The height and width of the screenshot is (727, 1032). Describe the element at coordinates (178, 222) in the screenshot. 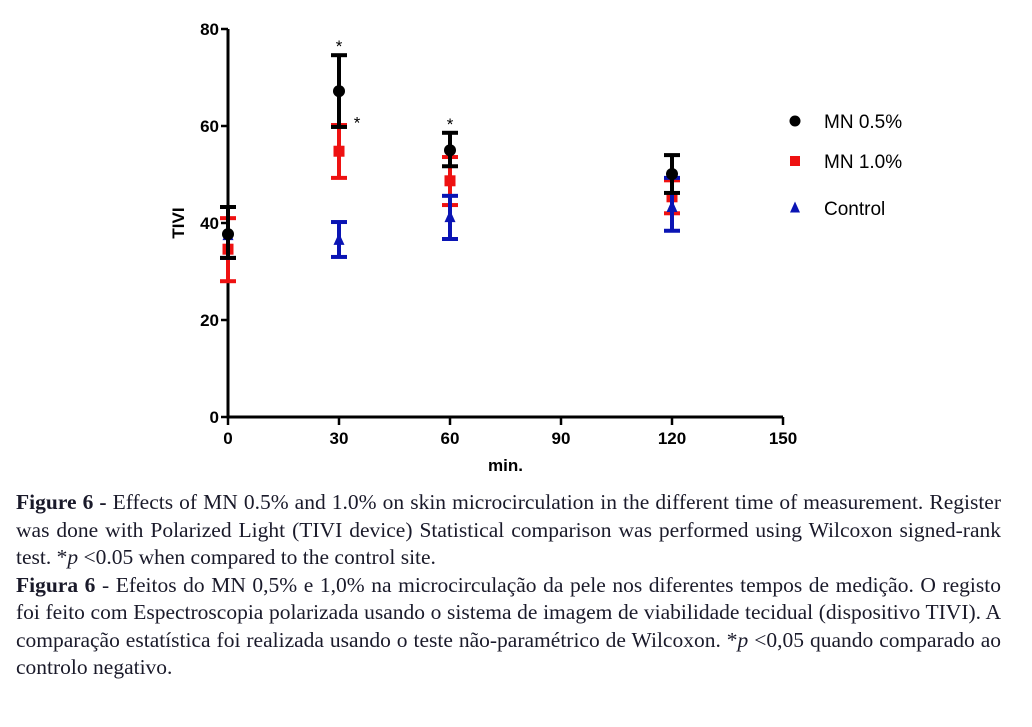

I see `y-axis-title: TIVI` at that location.